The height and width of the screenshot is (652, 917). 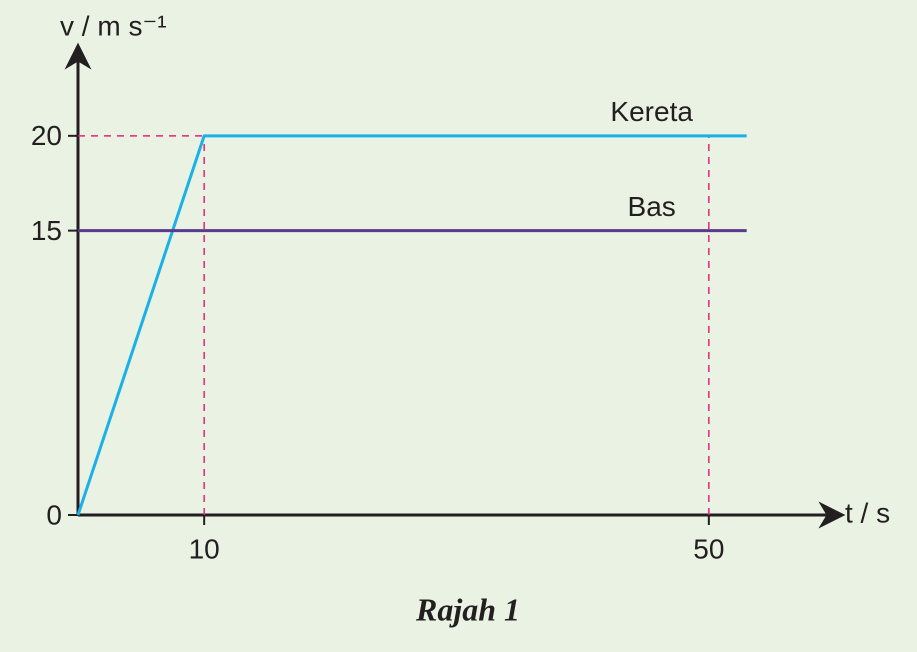 I want to click on x-tick-label: 10, so click(x=204, y=548).